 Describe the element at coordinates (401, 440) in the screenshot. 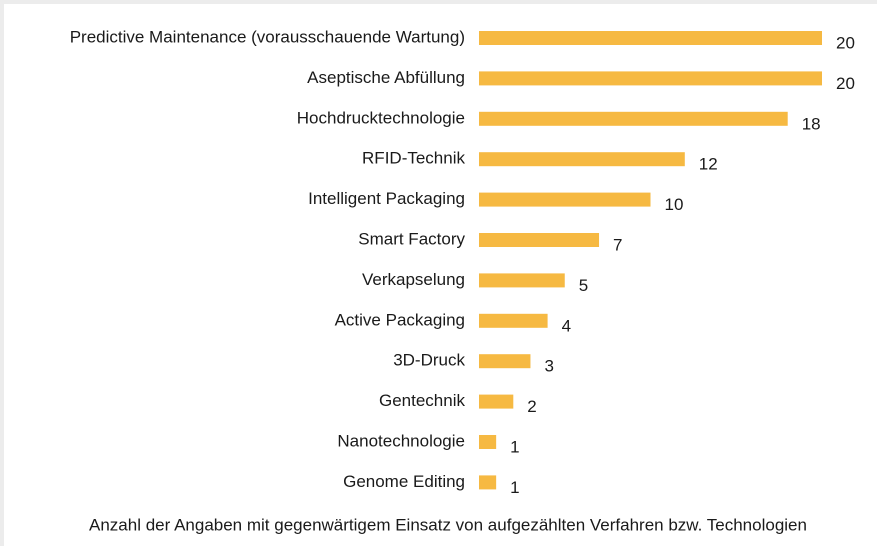

I see `category-label: Nanotechnologie` at that location.